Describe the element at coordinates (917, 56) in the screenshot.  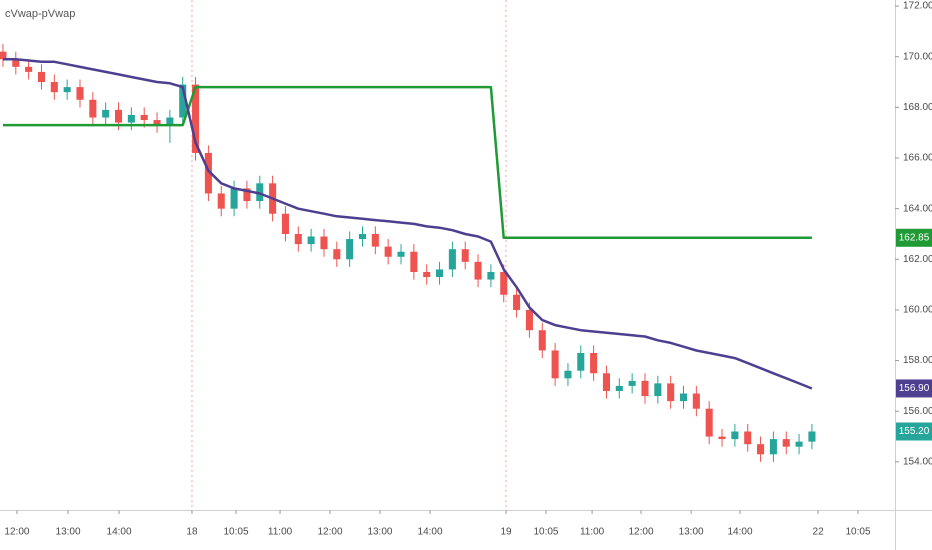
I see `y-tick-label: 170.00` at that location.